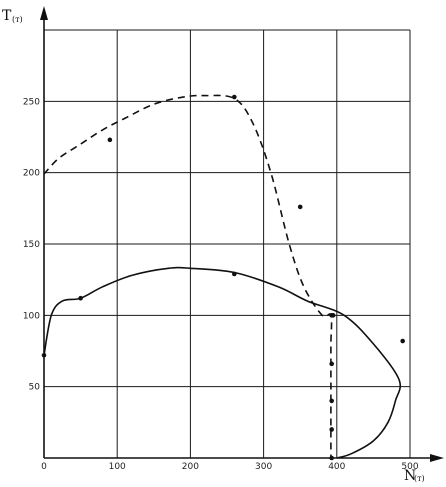  Describe the element at coordinates (31, 245) in the screenshot. I see `y-tick-label: 150` at that location.